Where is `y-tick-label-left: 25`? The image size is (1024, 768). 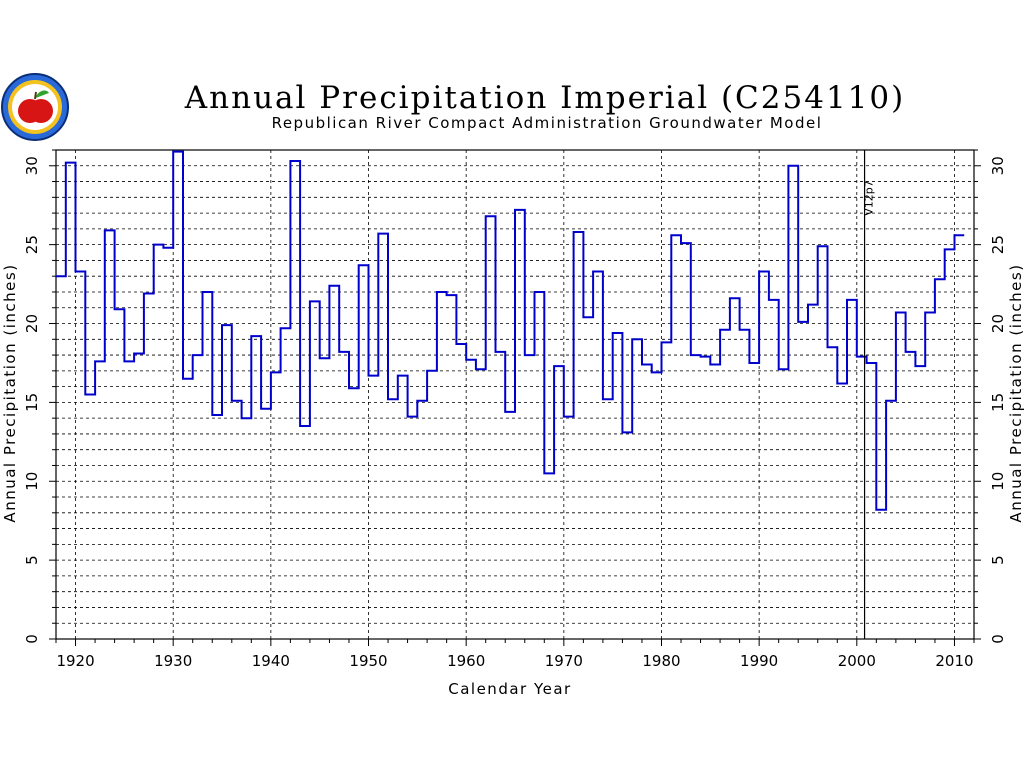 y-tick-label-left: 25 is located at coordinates (32, 244).